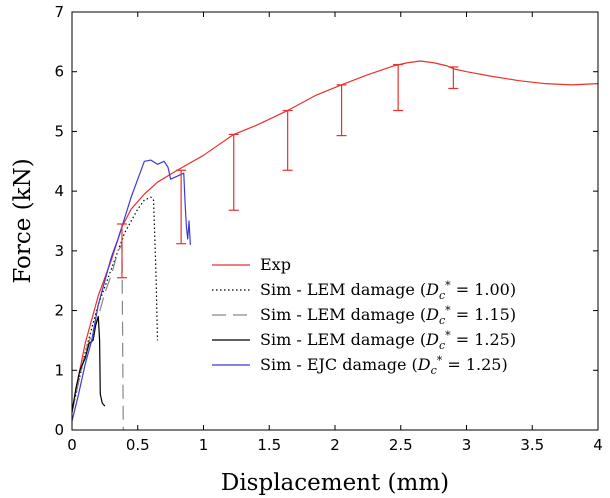 This screenshot has height=498, width=610. Describe the element at coordinates (138, 445) in the screenshot. I see `x-tick-label: 0.5` at that location.